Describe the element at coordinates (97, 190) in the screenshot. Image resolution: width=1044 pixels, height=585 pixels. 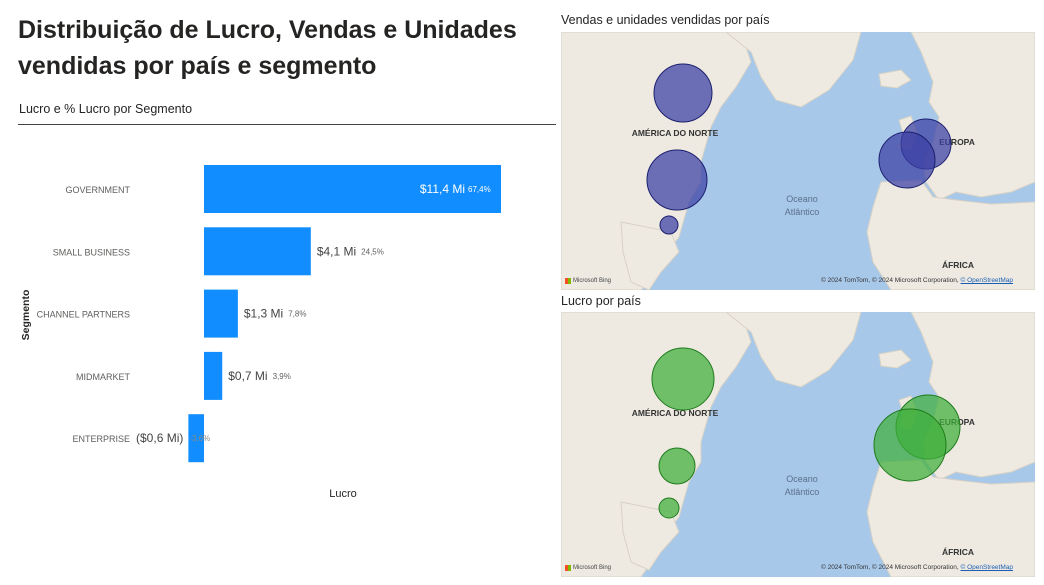
I see `category-label: GOVERNMENT` at that location.